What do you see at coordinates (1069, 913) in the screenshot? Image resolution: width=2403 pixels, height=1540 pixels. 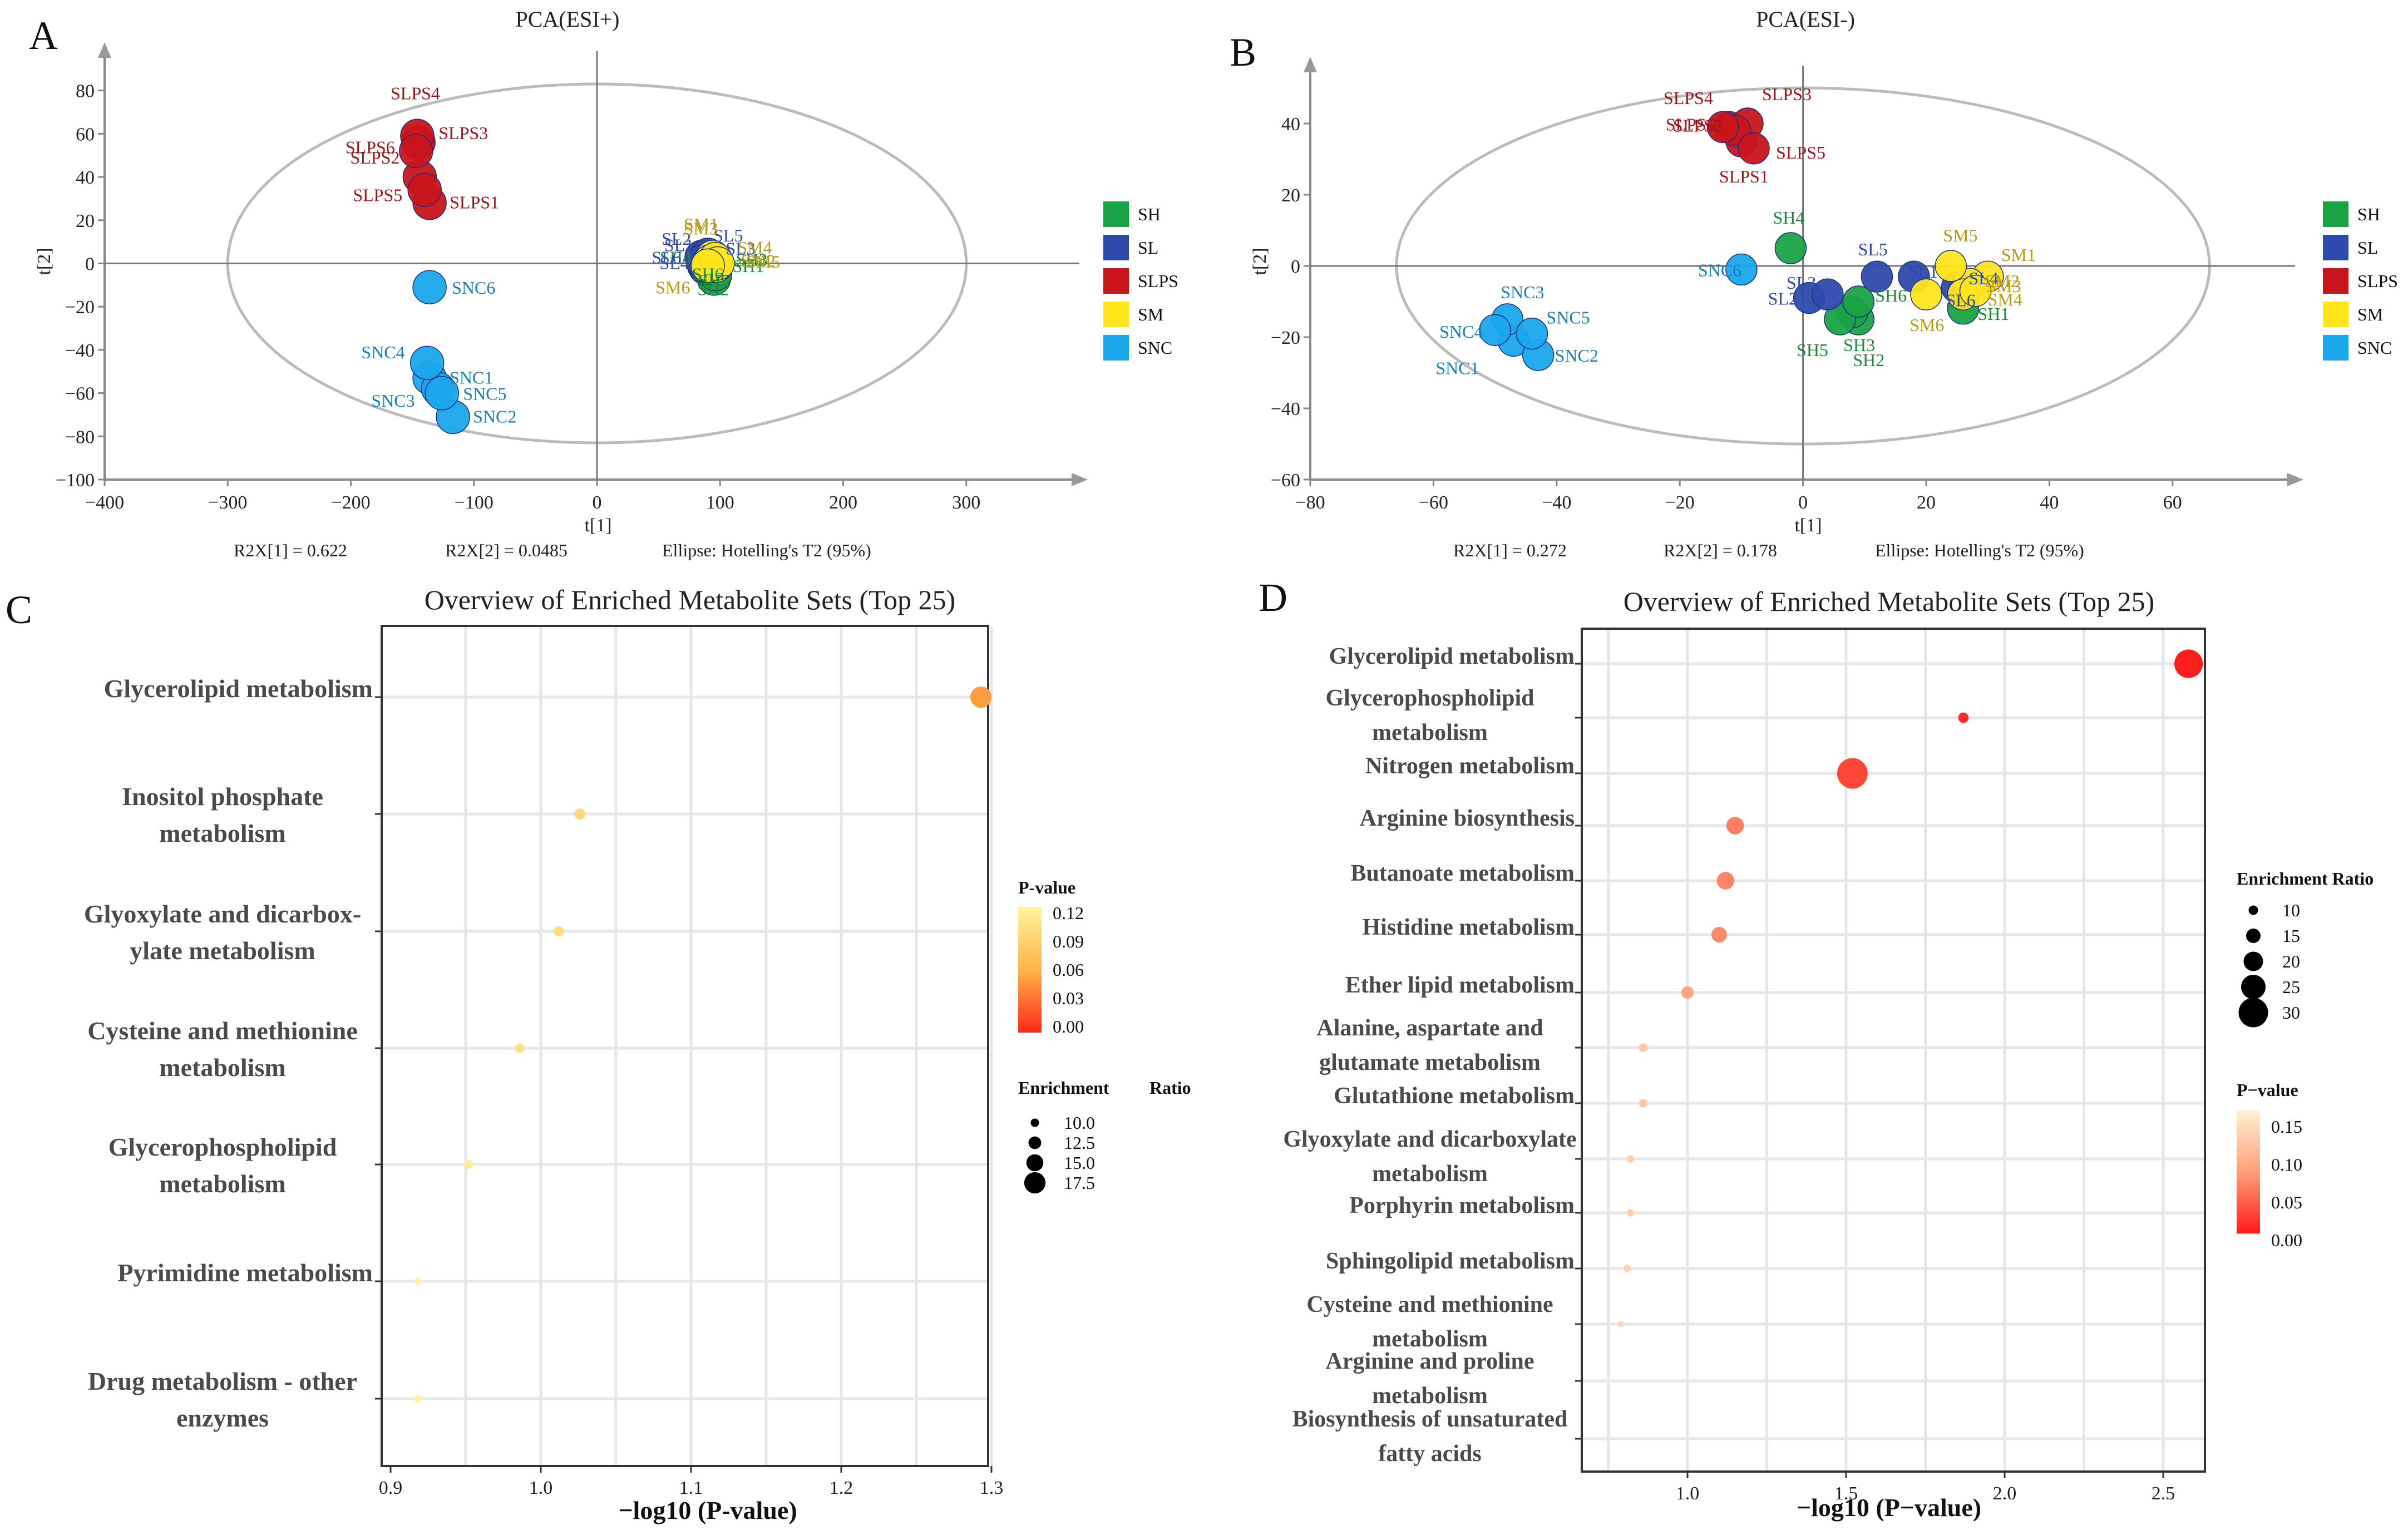 I see `pvalue-tick-label: 0.12` at bounding box center [1069, 913].